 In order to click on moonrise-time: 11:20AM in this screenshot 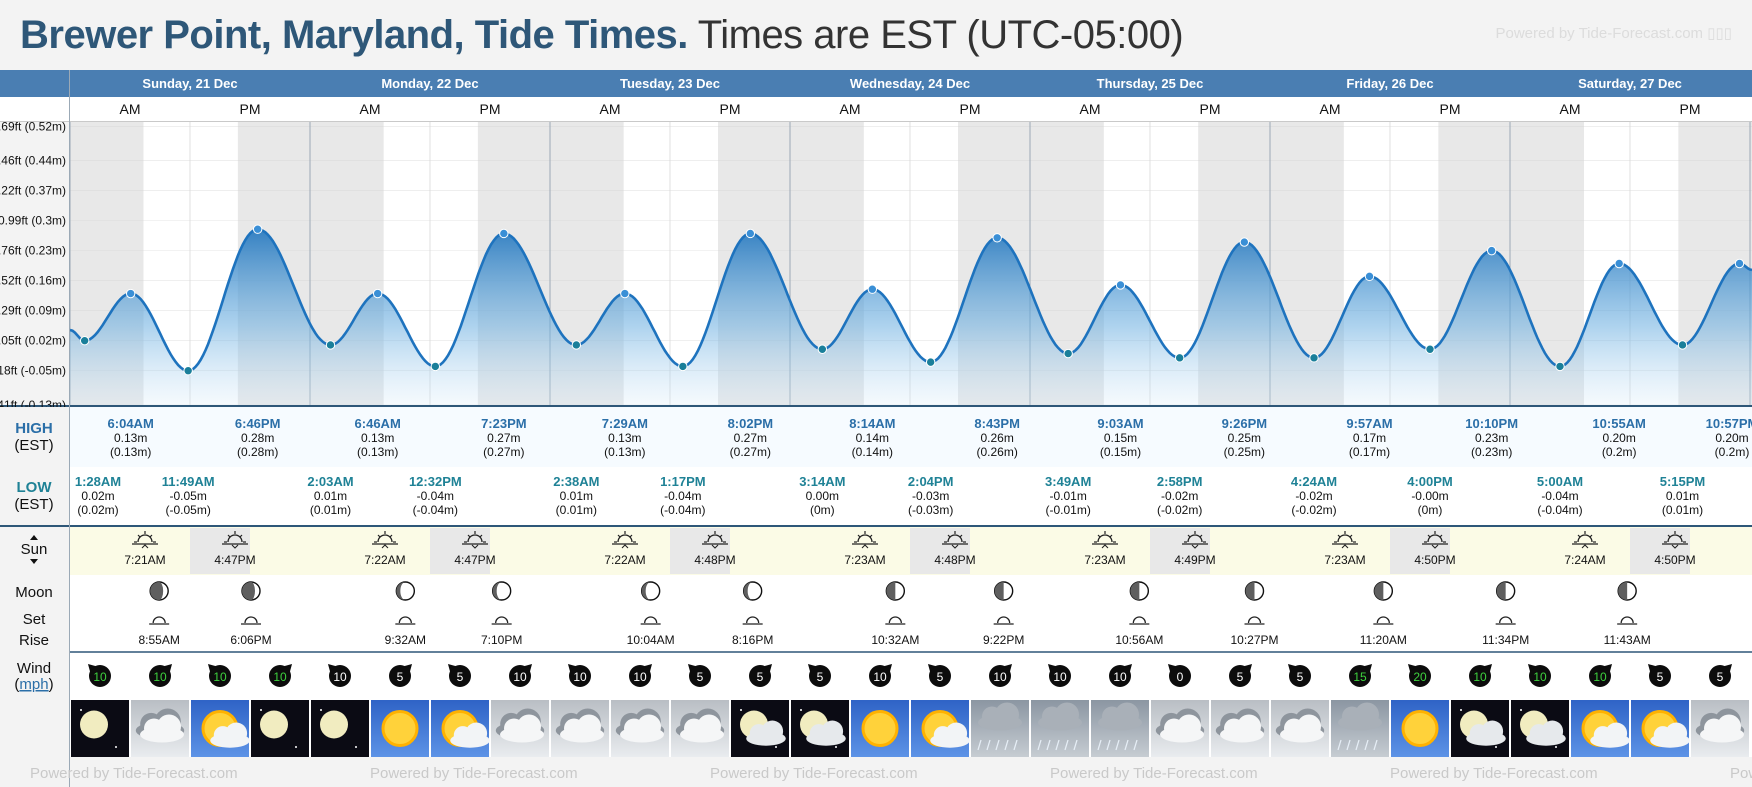, I will do `click(1383, 640)`.